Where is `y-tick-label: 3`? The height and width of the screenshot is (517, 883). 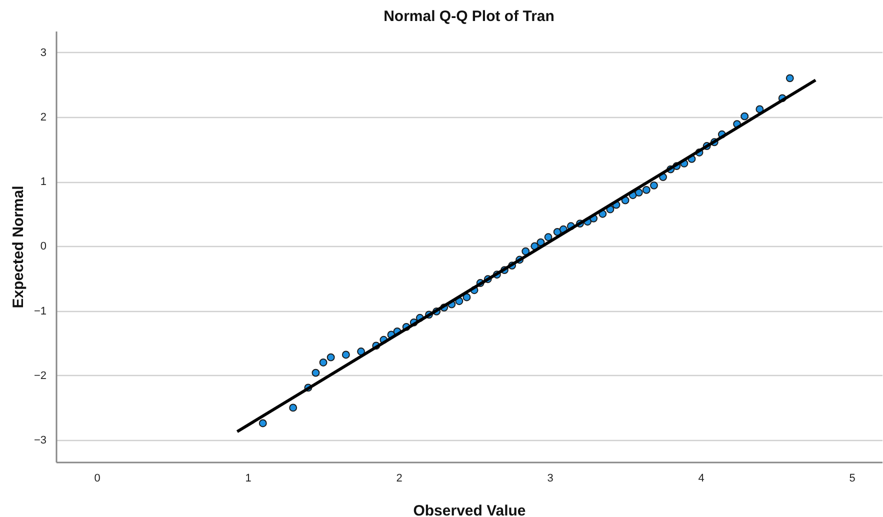
y-tick-label: 3 is located at coordinates (43, 52).